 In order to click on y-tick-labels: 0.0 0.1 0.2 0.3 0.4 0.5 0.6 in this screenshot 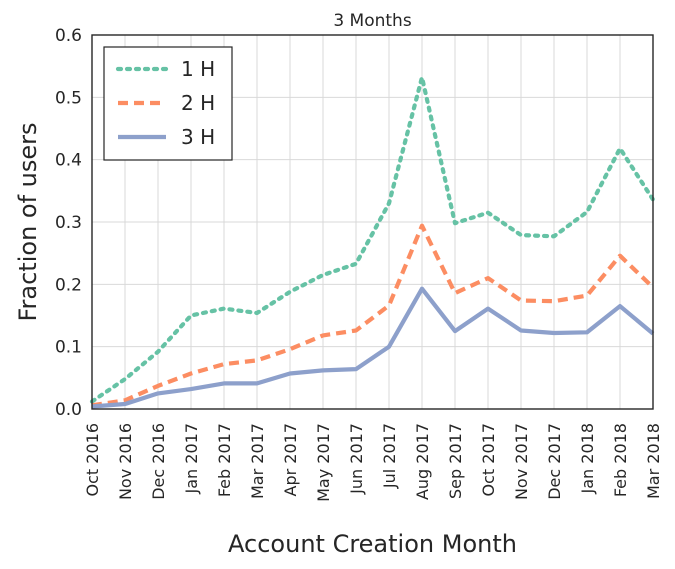, I will do `click(68, 223)`.